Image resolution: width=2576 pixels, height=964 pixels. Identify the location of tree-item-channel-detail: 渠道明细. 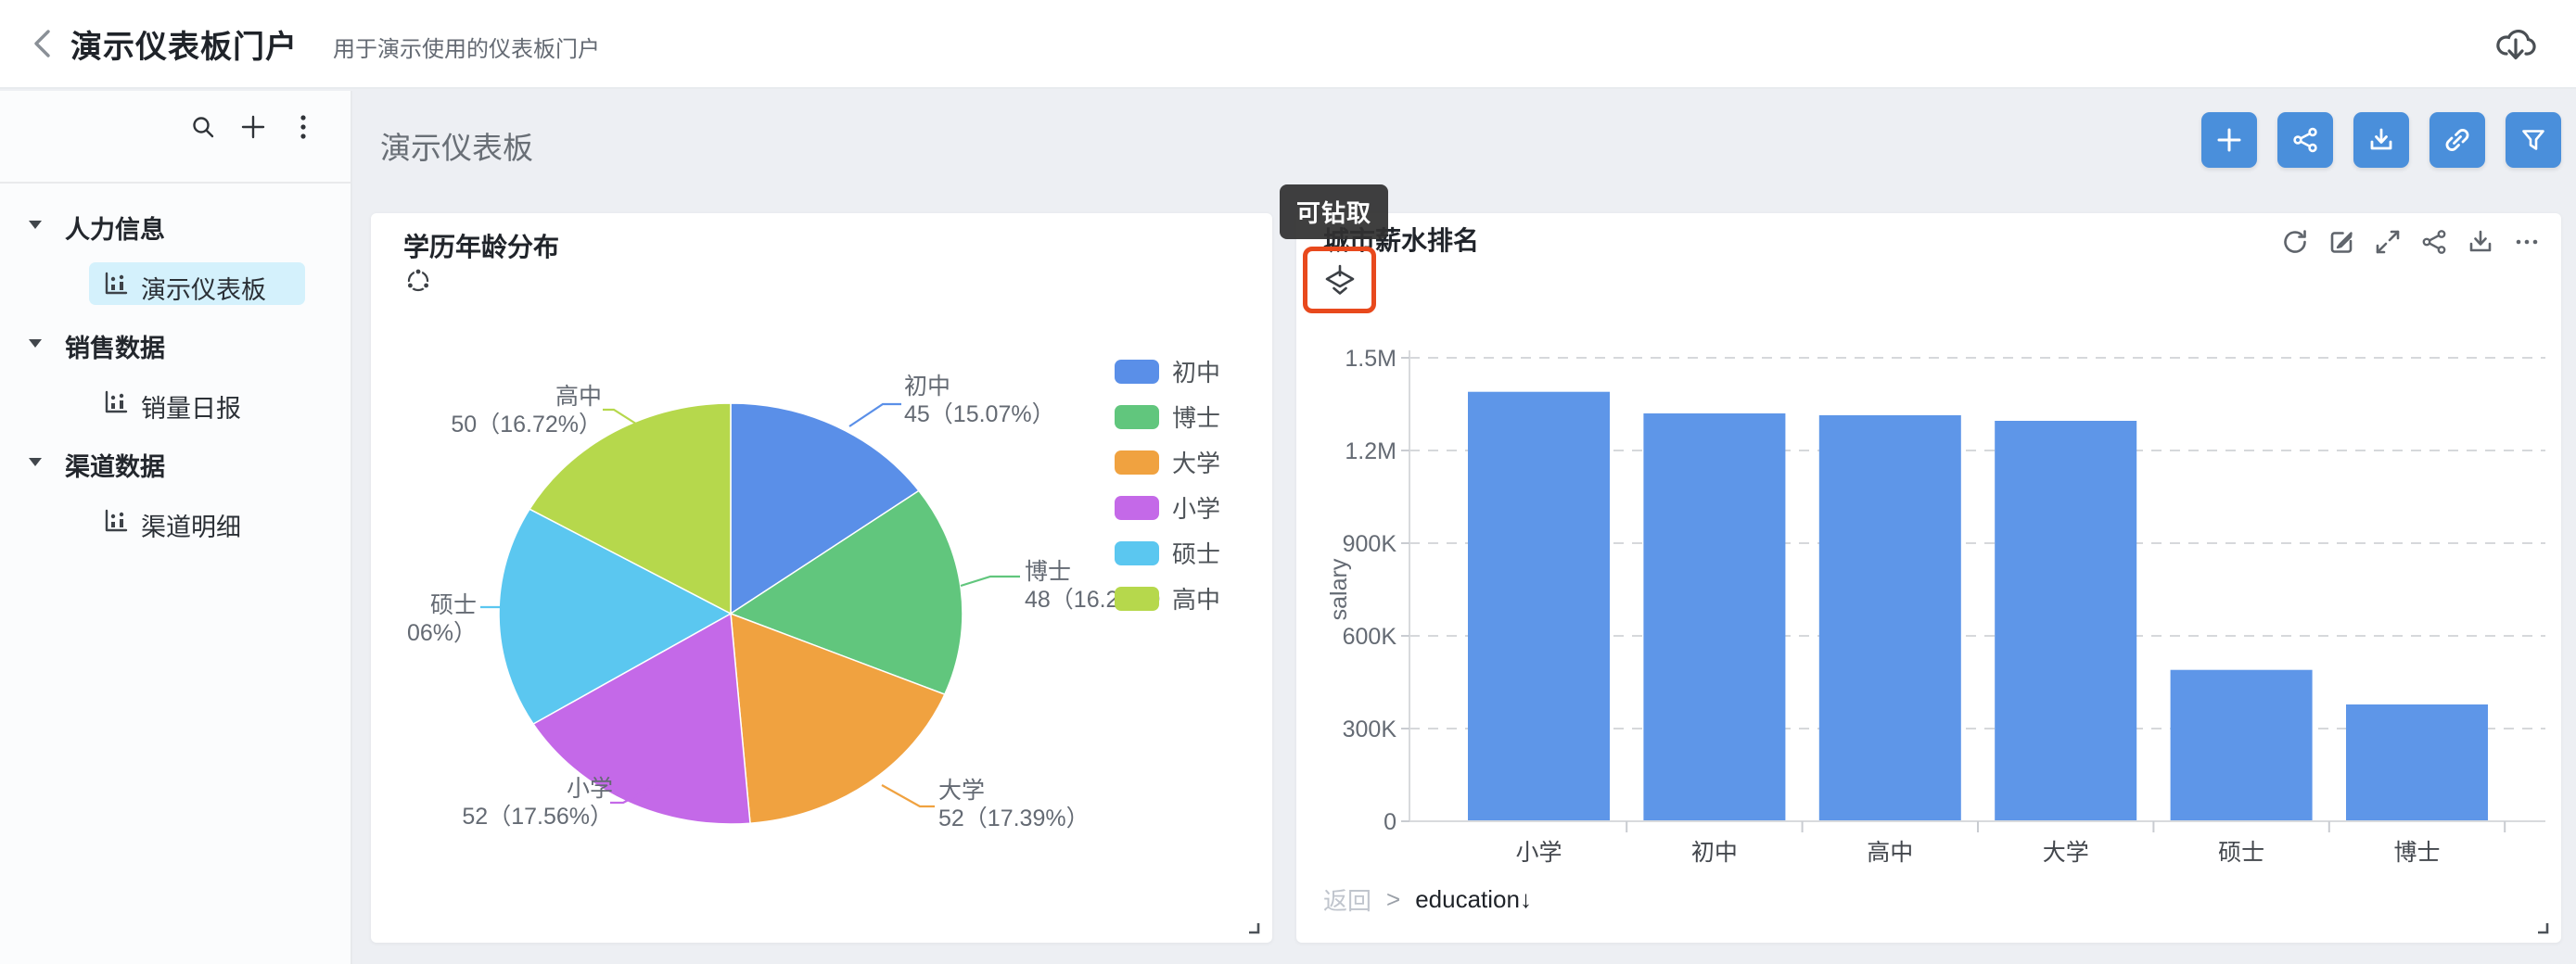
(176, 521).